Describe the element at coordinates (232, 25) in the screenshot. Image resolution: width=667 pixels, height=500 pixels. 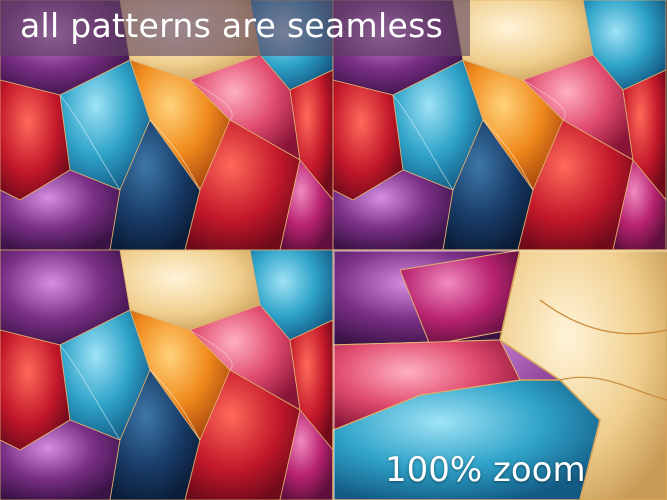
I see `banner-title: all patterns are seamless` at that location.